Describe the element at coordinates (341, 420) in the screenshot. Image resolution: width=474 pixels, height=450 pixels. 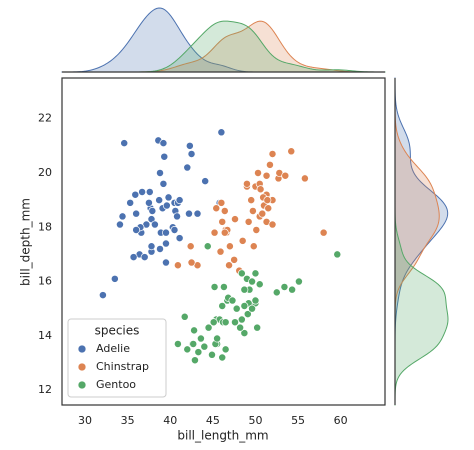
I see `x-tick-label: 60` at that location.